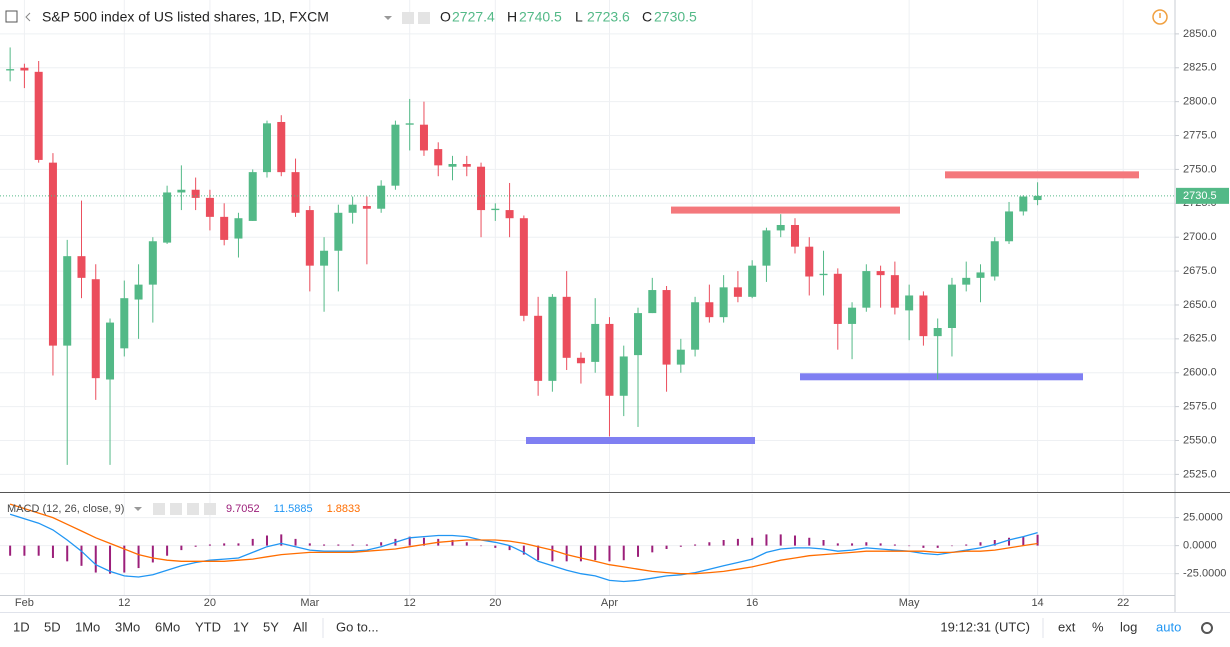  Describe the element at coordinates (609, 603) in the screenshot. I see `x-tick-label: Apr` at that location.